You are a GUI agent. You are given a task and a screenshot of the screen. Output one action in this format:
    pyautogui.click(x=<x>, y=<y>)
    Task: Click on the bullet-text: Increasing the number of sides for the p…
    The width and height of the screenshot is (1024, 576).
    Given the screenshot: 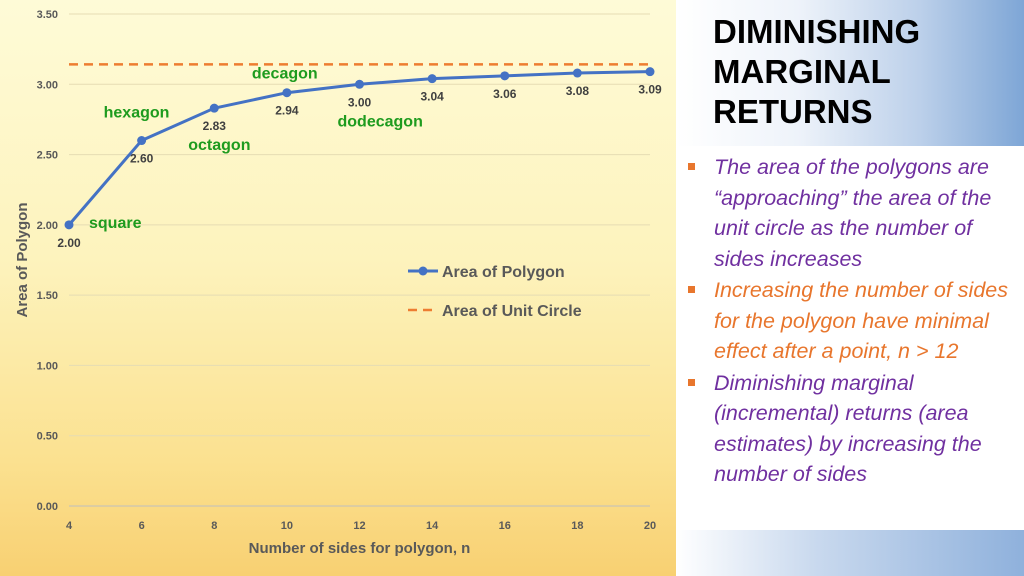 What is the action you would take?
    pyautogui.click(x=861, y=320)
    